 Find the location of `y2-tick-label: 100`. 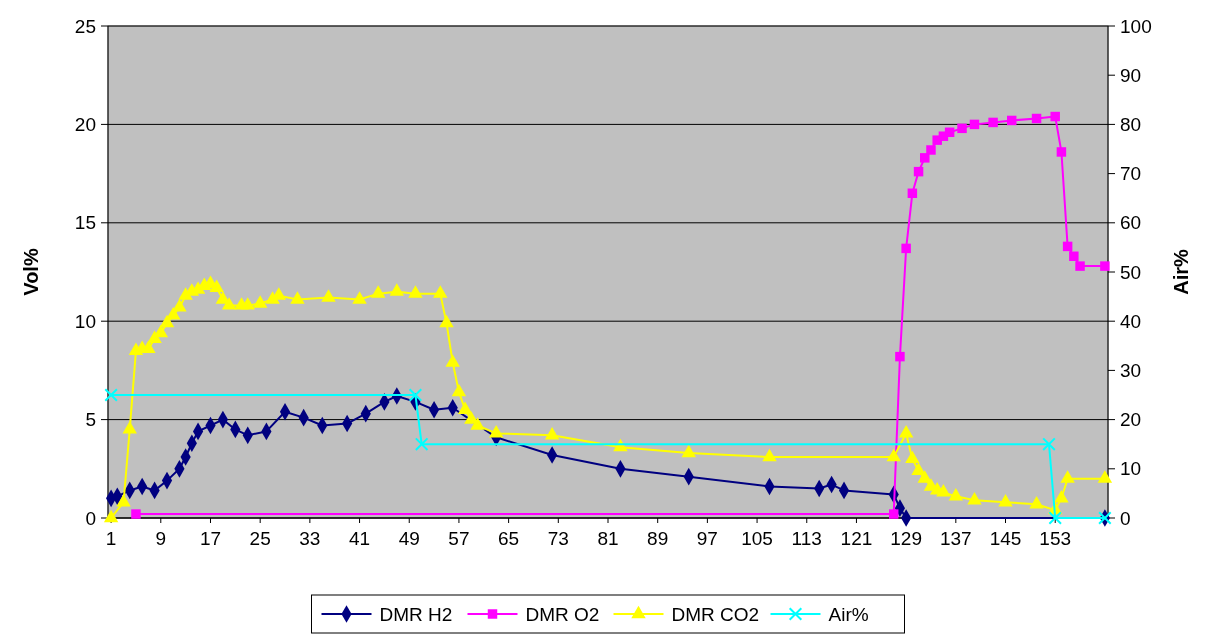

y2-tick-label: 100 is located at coordinates (1136, 26).